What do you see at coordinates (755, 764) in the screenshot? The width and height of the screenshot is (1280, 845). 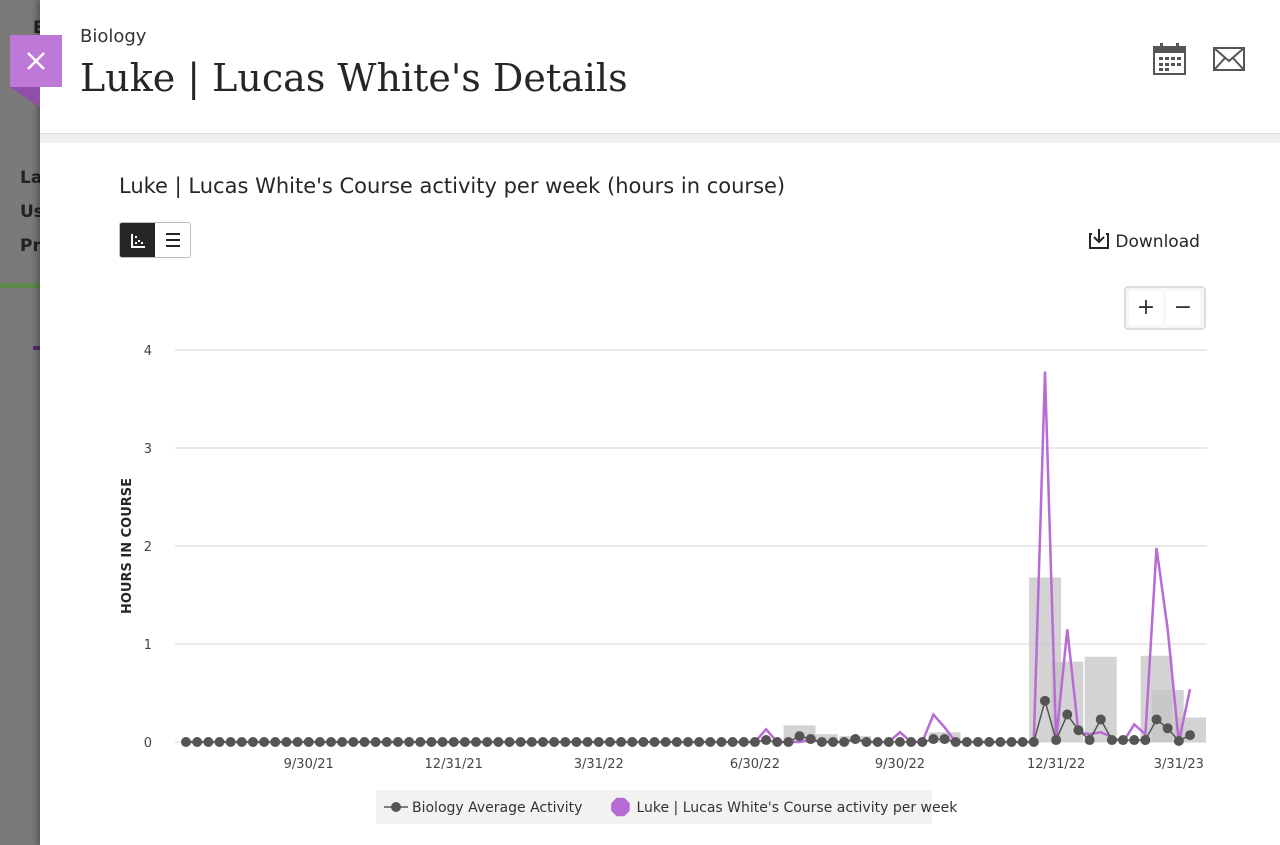 I see `x-tick-label: 6/30/22` at bounding box center [755, 764].